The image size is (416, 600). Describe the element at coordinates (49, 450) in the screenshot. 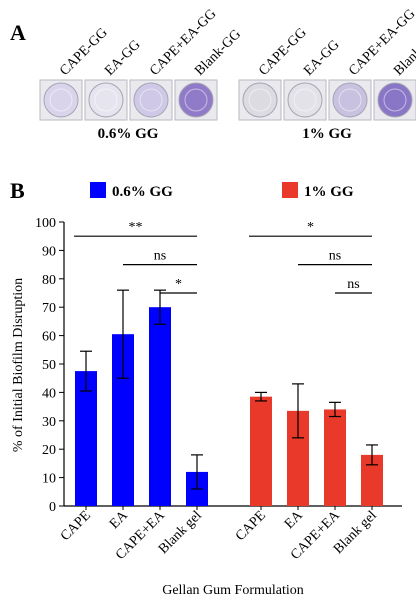

I see `y-tick-label: 20` at that location.